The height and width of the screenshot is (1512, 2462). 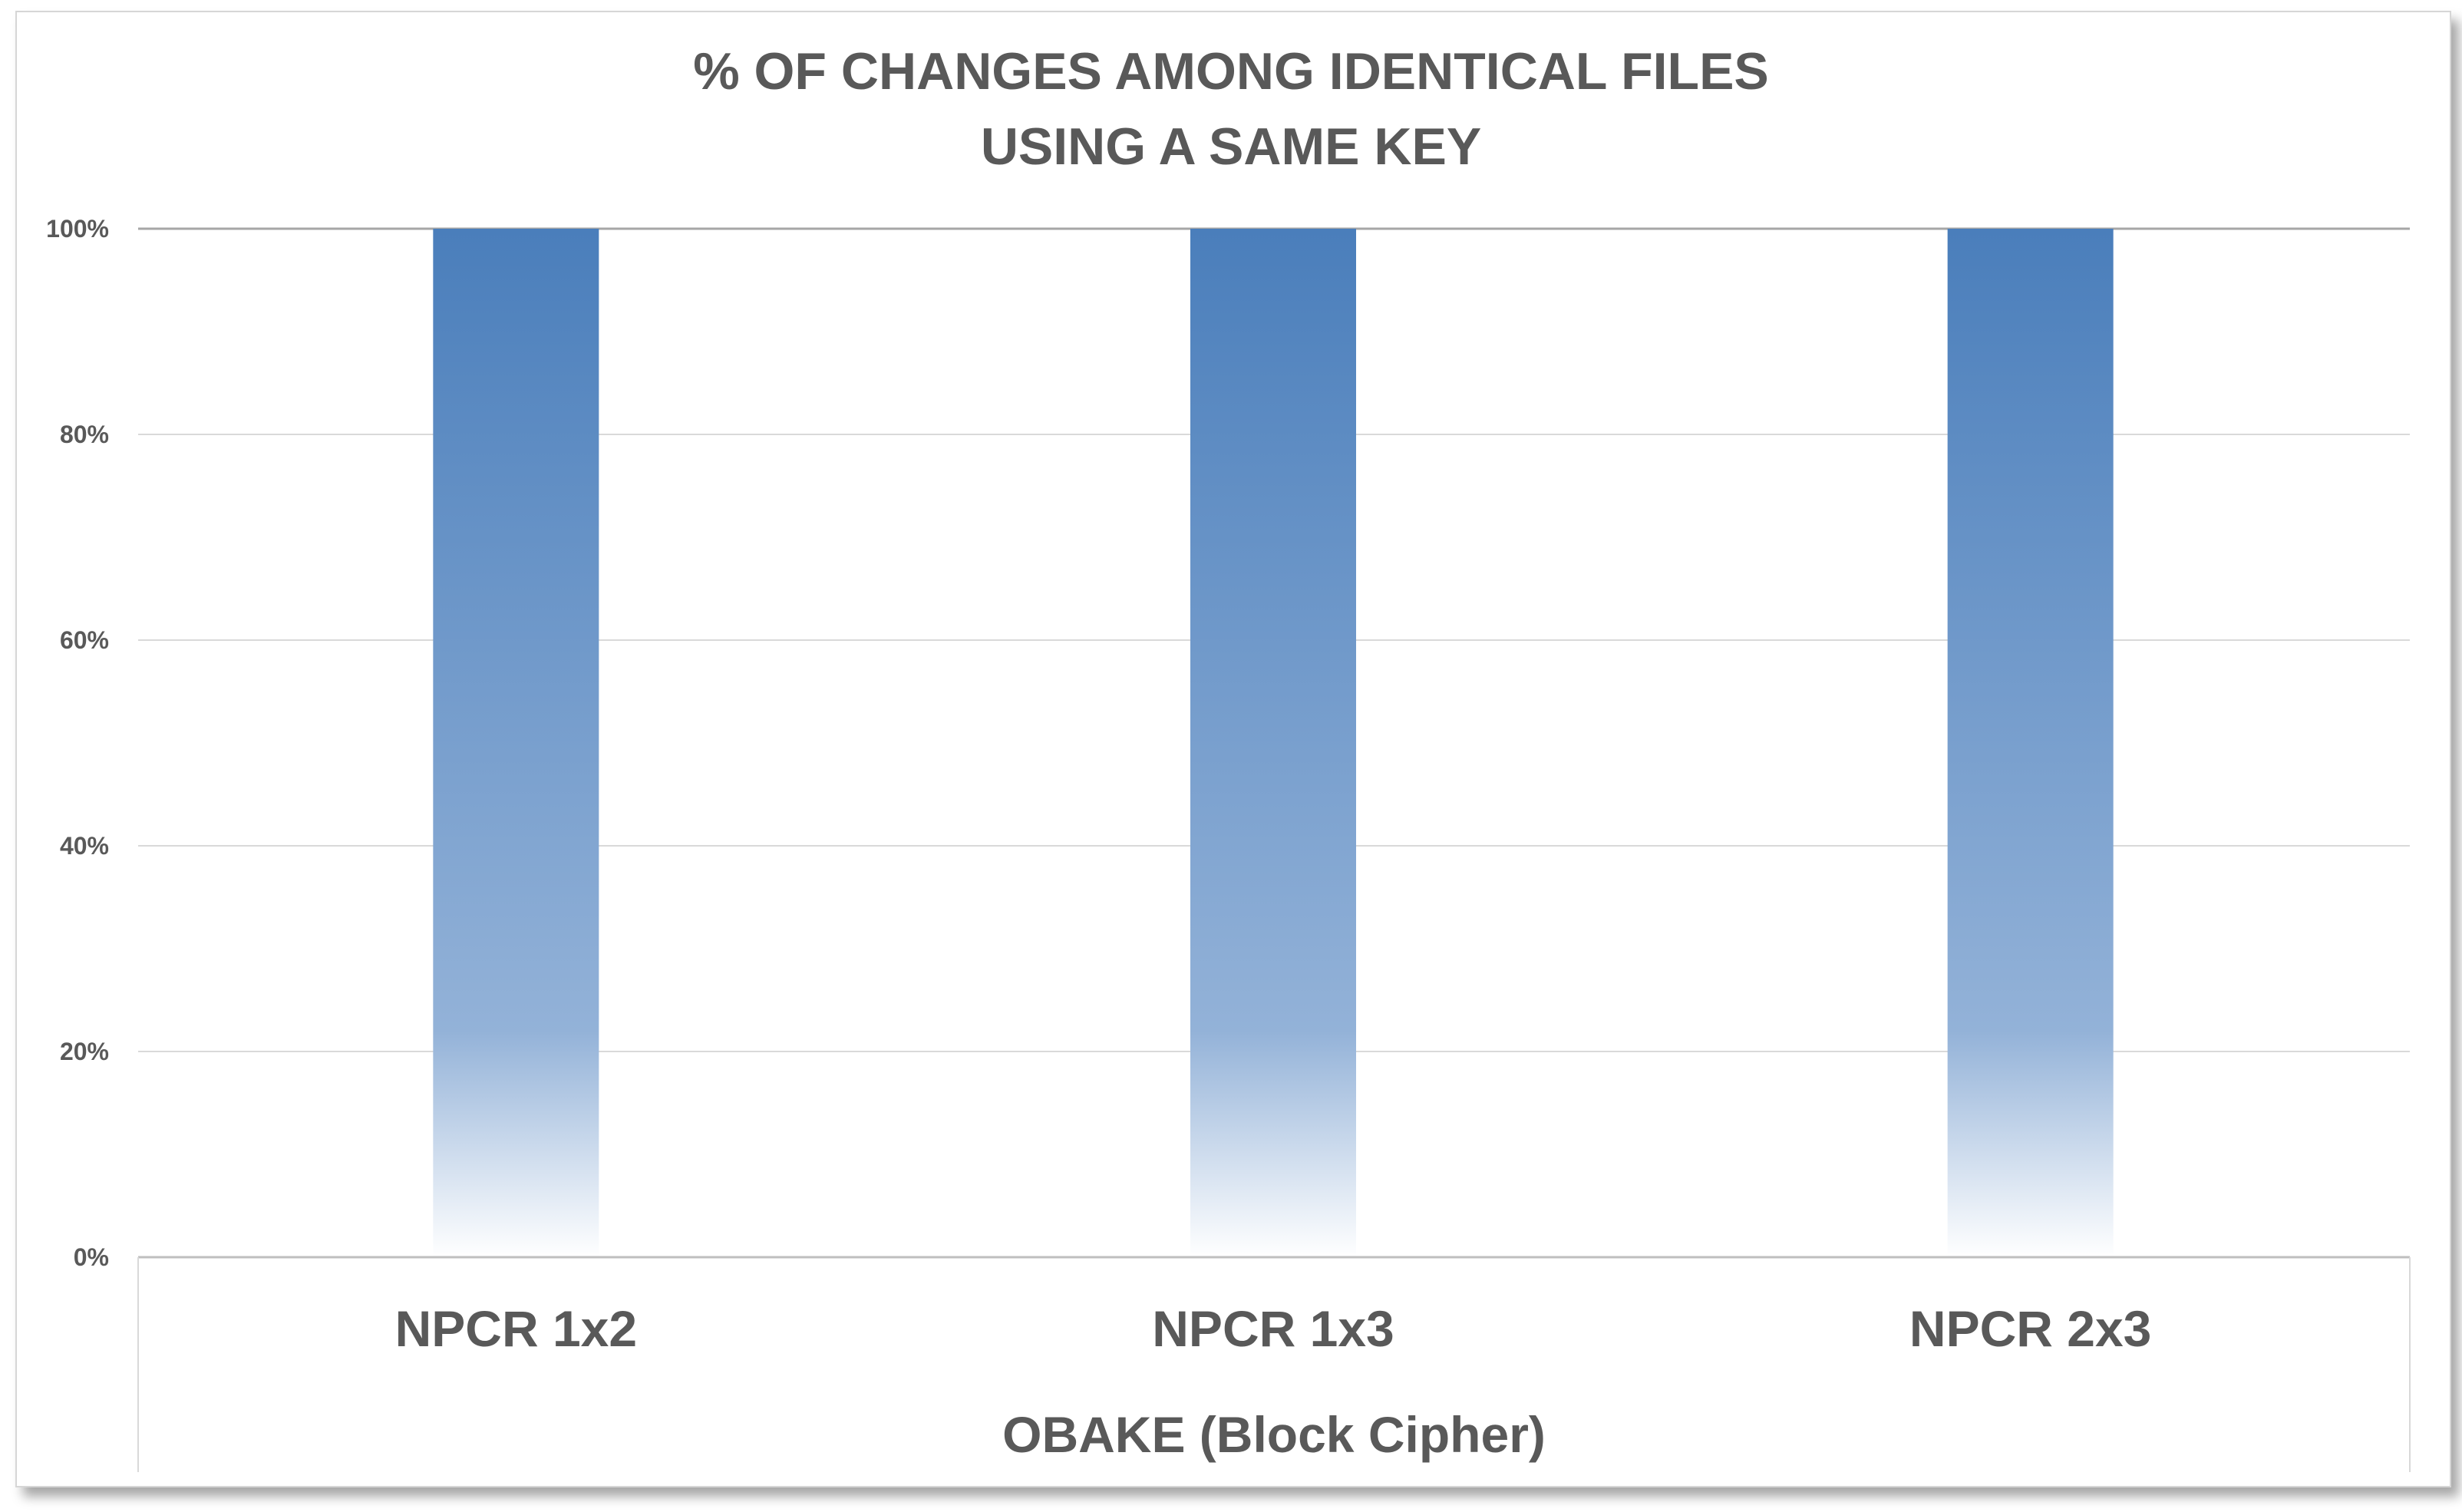 I want to click on x-category-label: NPCR 1x3, so click(x=1273, y=1329).